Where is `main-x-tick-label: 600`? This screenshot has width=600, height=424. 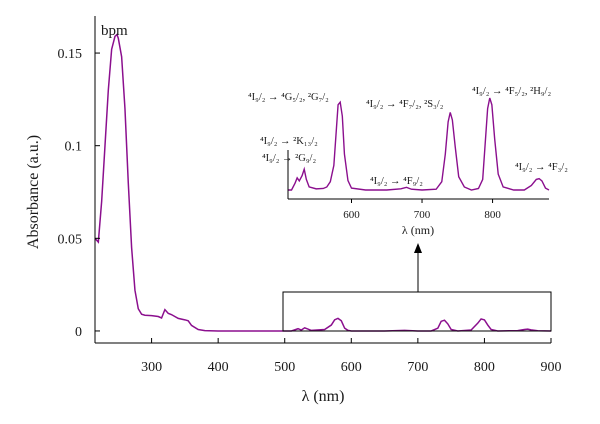
main-x-tick-label: 600 is located at coordinates (351, 367).